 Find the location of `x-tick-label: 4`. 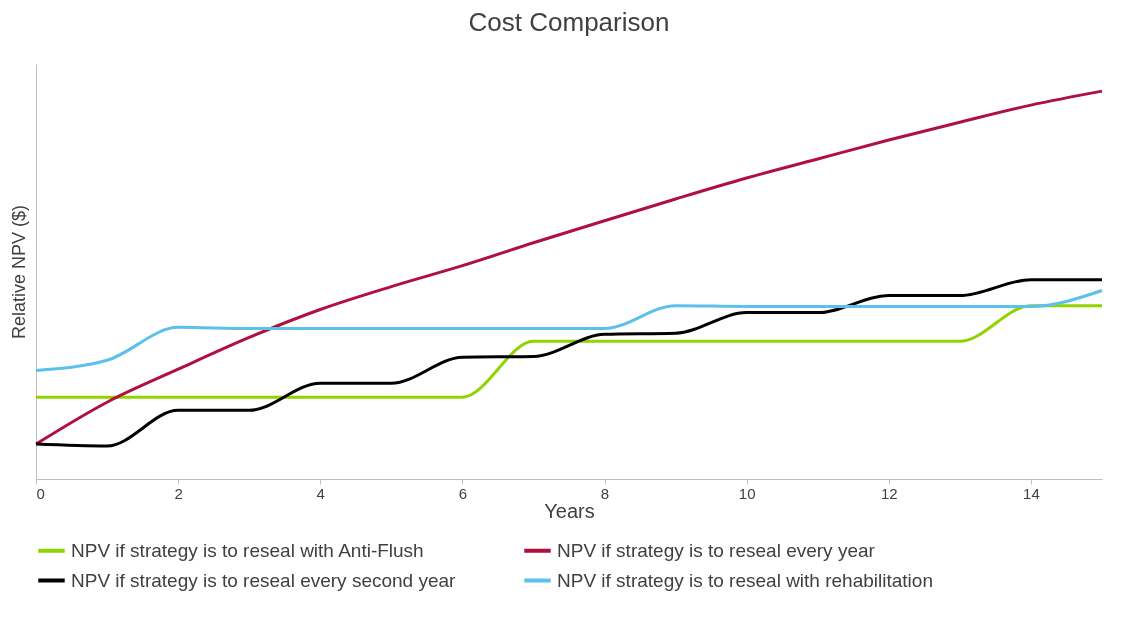

x-tick-label: 4 is located at coordinates (320, 493).